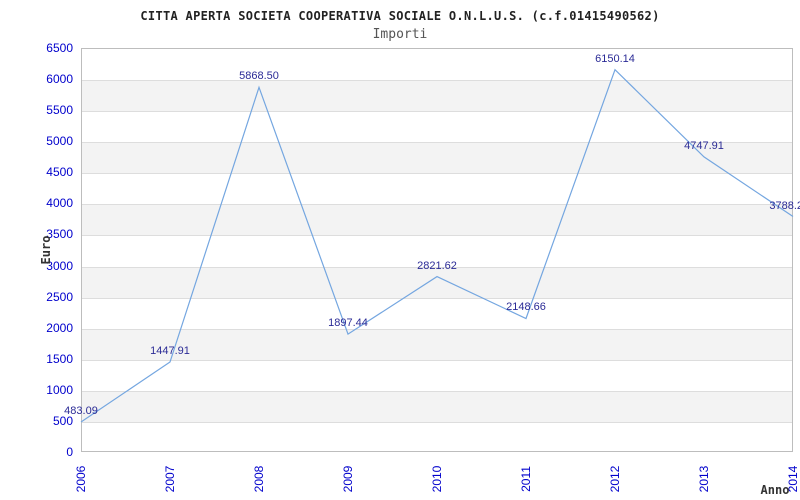 This screenshot has height=500, width=800. What do you see at coordinates (615, 58) in the screenshot?
I see `data-point-label: 6150.14` at bounding box center [615, 58].